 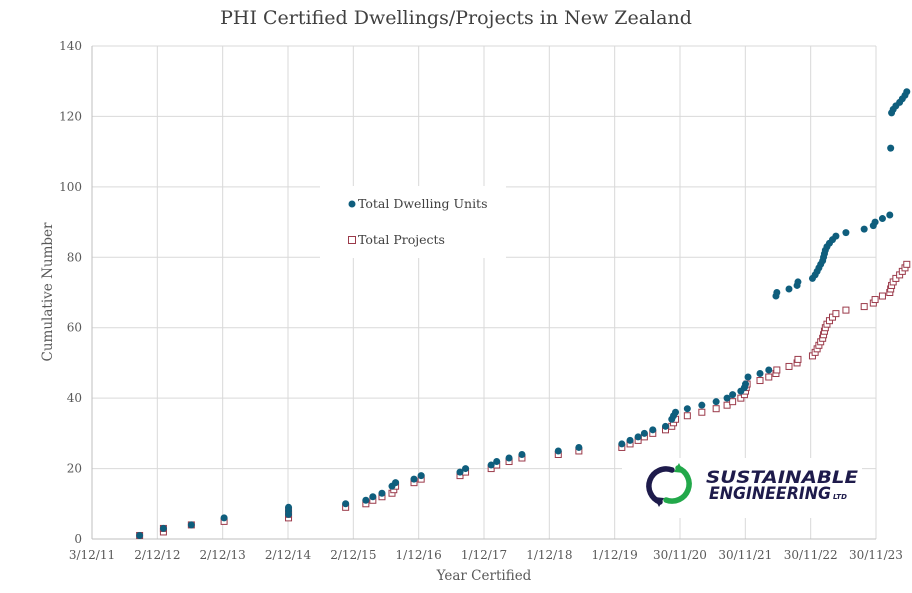 I want to click on x-tick-label: 1/12/17, so click(x=484, y=555).